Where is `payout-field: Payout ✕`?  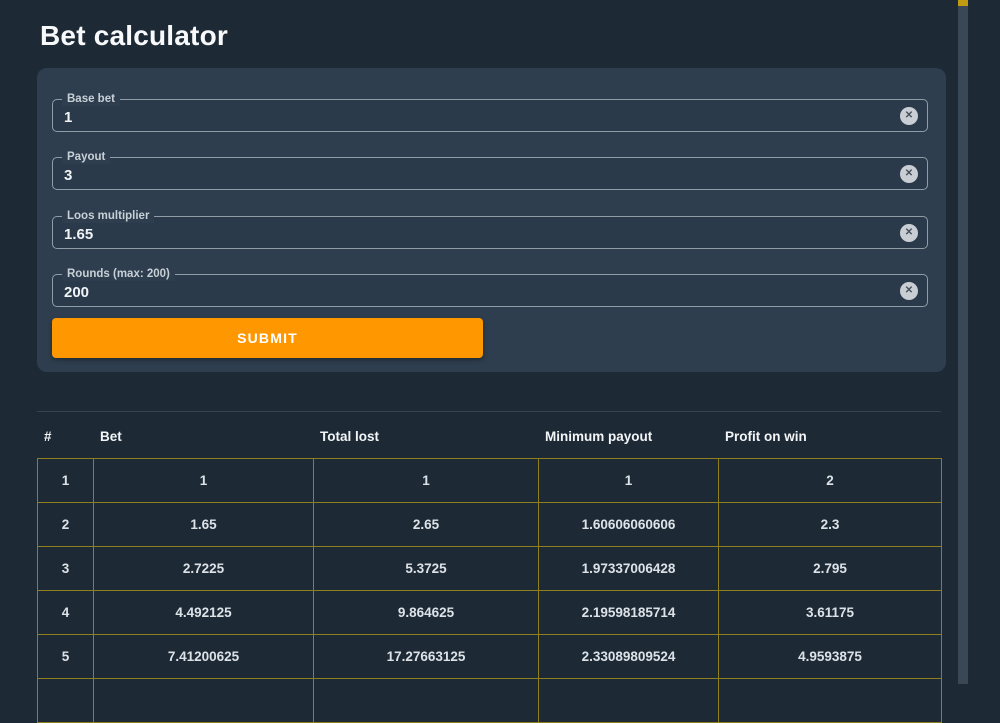 payout-field: Payout ✕ is located at coordinates (490, 170).